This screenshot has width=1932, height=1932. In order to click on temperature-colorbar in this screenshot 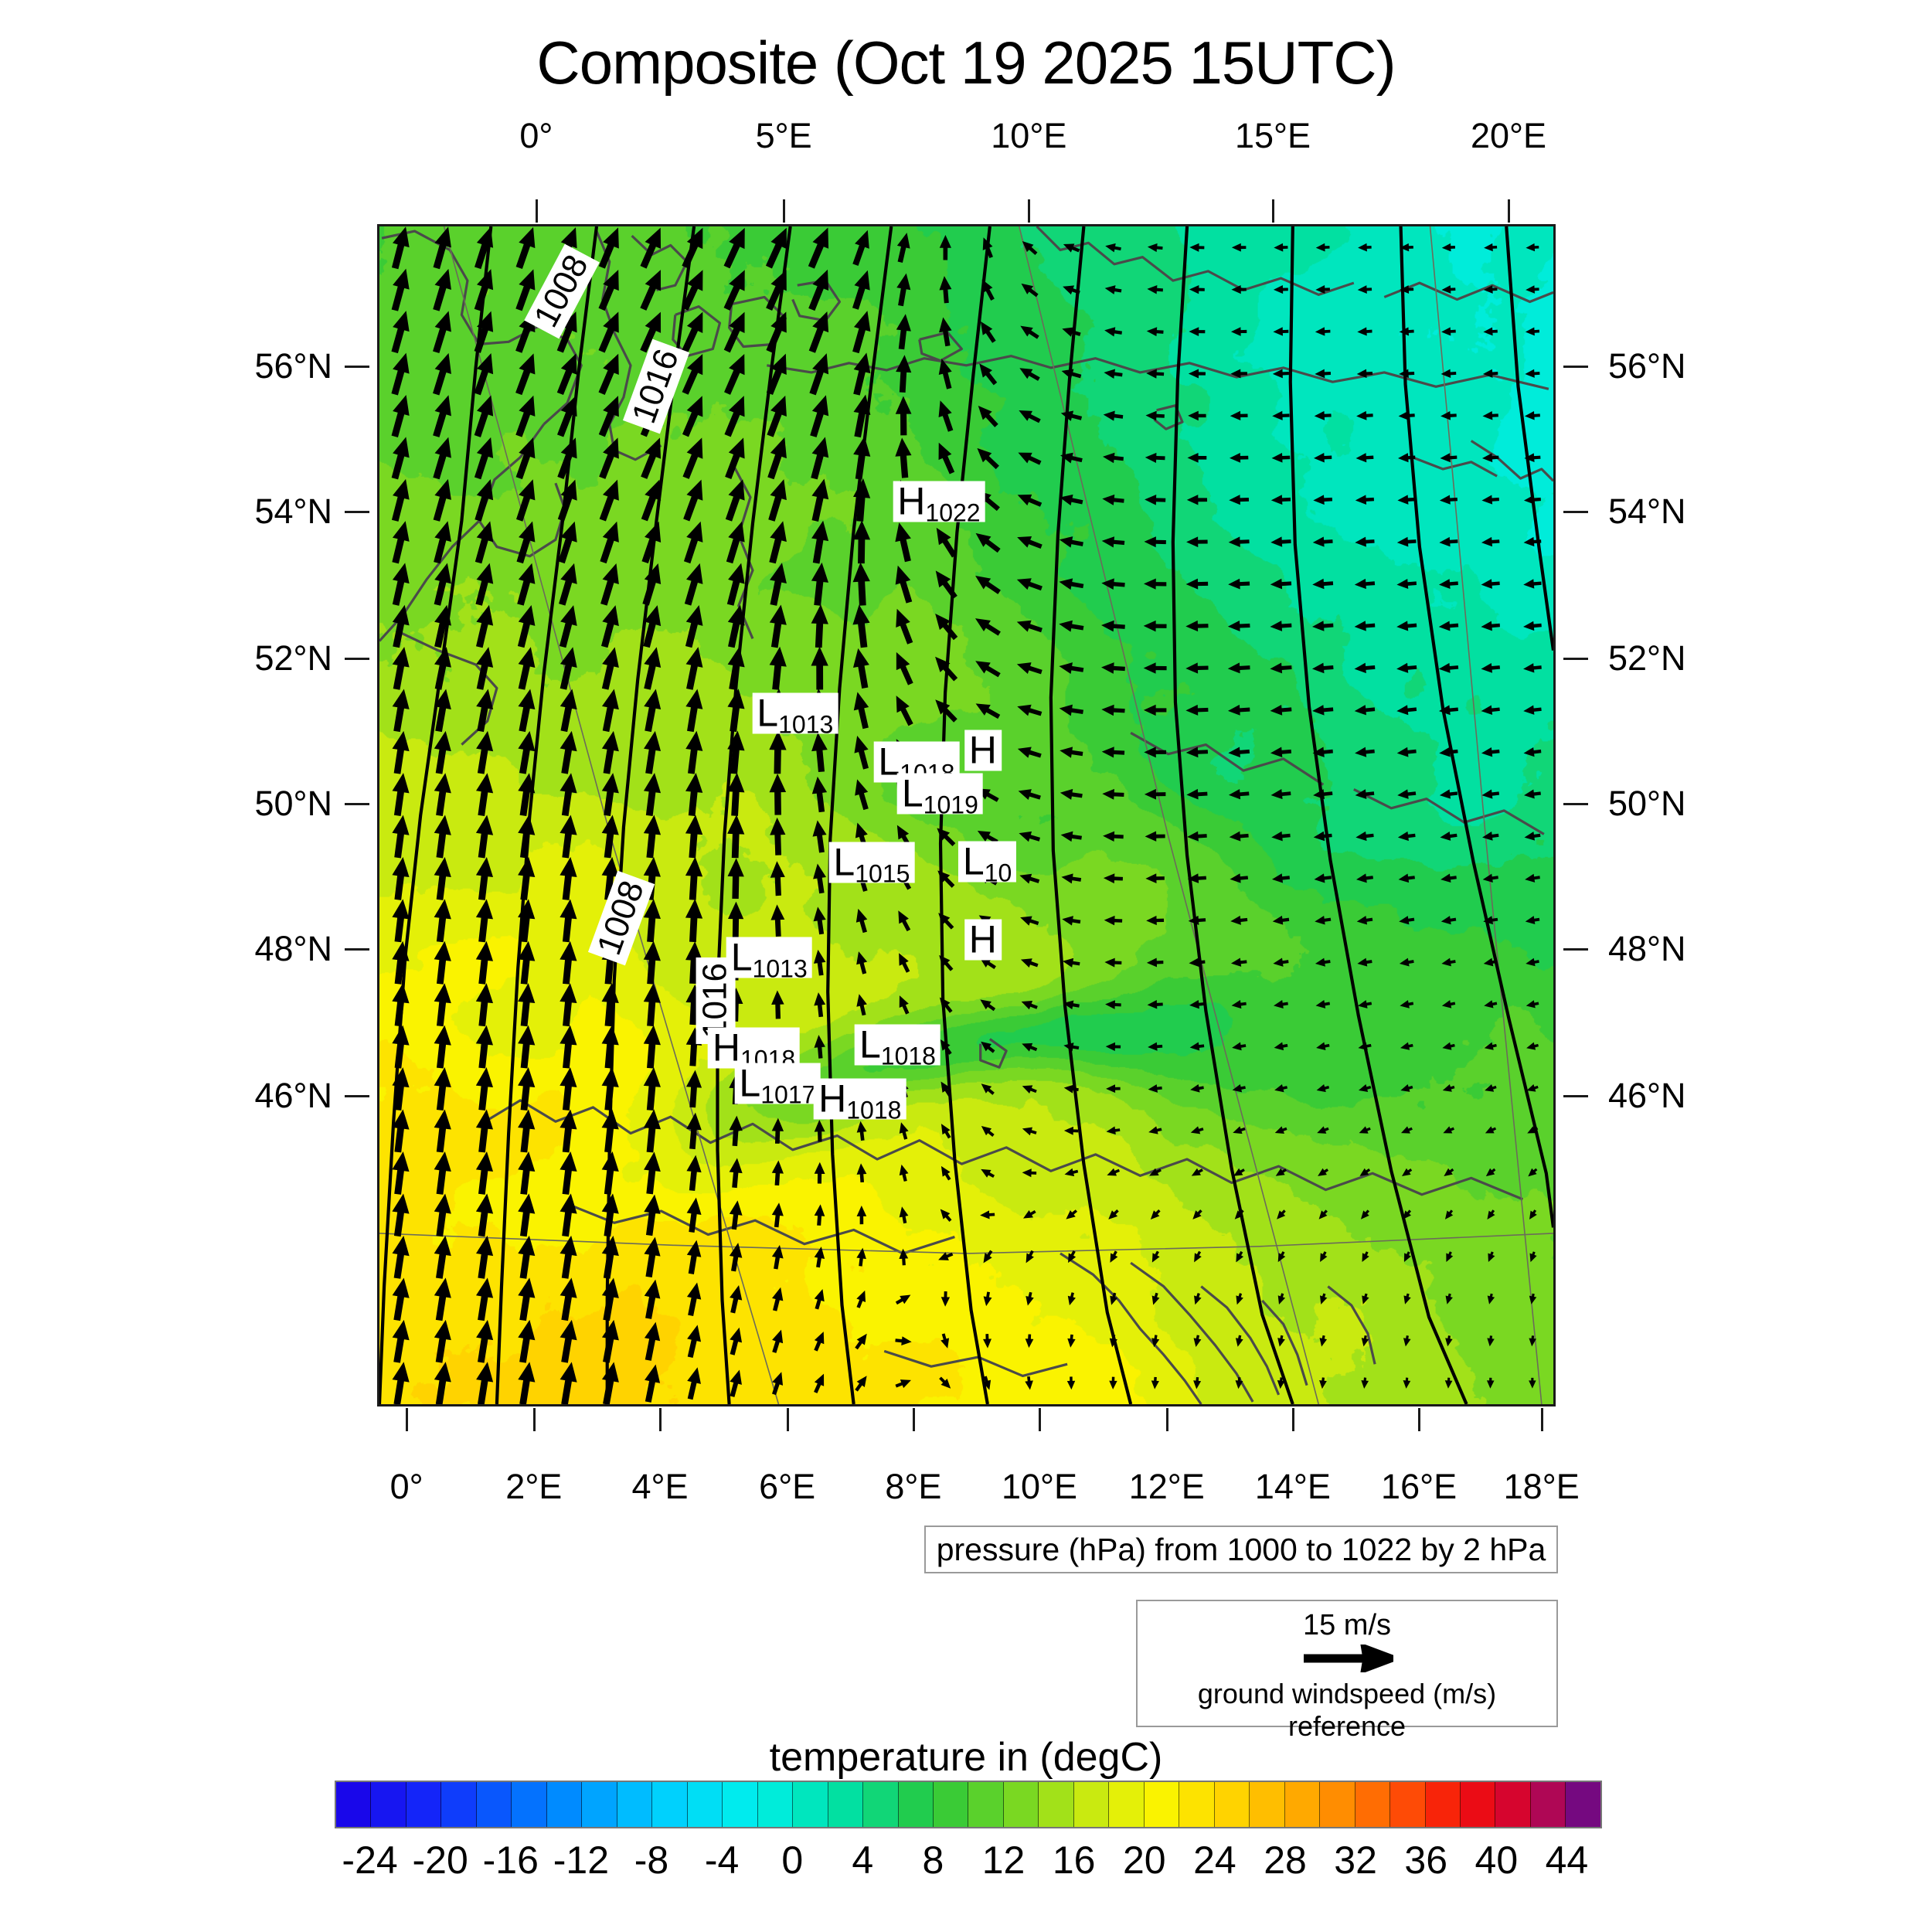, I will do `click(969, 1804)`.